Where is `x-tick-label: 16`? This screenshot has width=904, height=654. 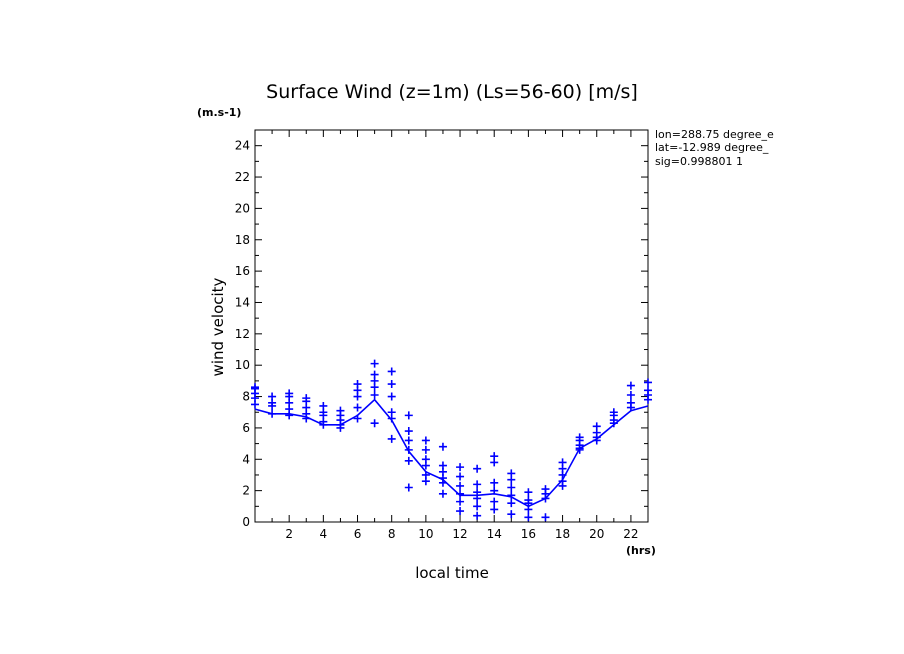
x-tick-label: 16 is located at coordinates (528, 534).